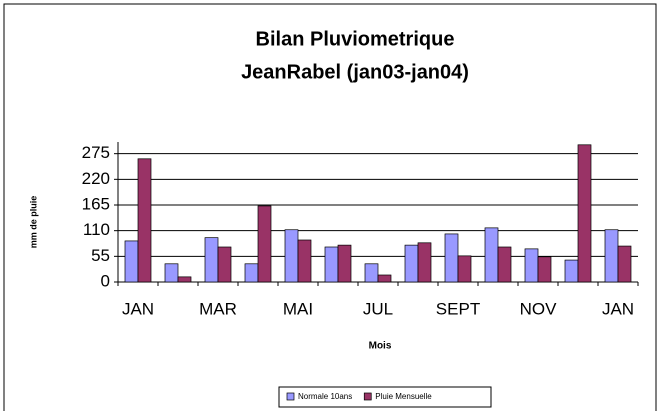  Describe the element at coordinates (218, 308) in the screenshot. I see `x-tick-label: MAR` at that location.